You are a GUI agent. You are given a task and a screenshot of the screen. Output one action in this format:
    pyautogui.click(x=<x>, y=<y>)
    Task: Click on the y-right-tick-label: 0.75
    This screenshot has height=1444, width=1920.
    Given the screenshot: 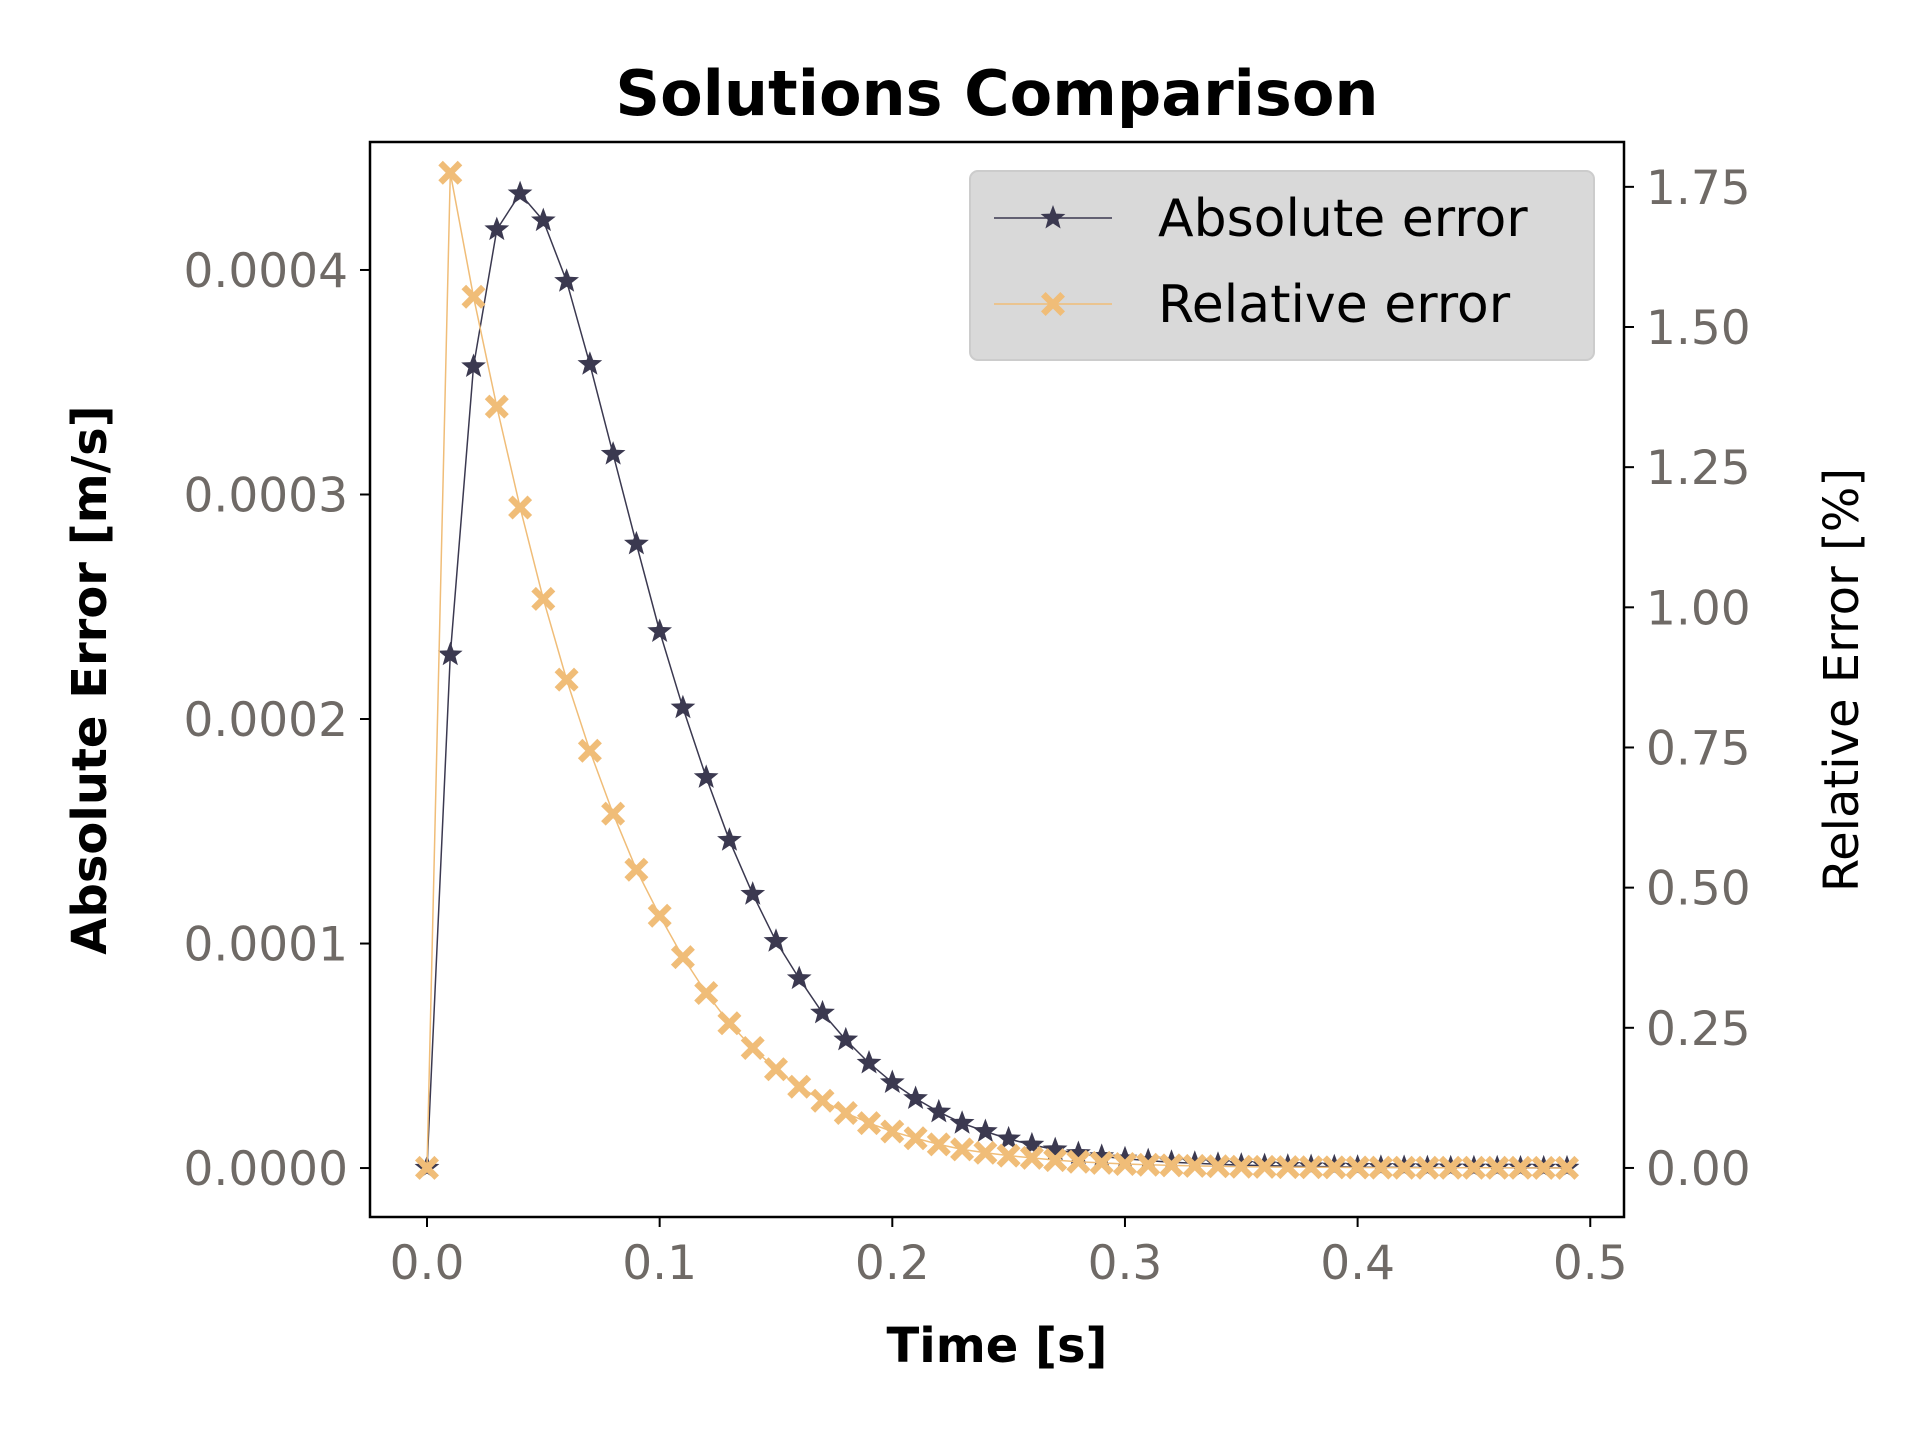 What is the action you would take?
    pyautogui.click(x=1698, y=748)
    